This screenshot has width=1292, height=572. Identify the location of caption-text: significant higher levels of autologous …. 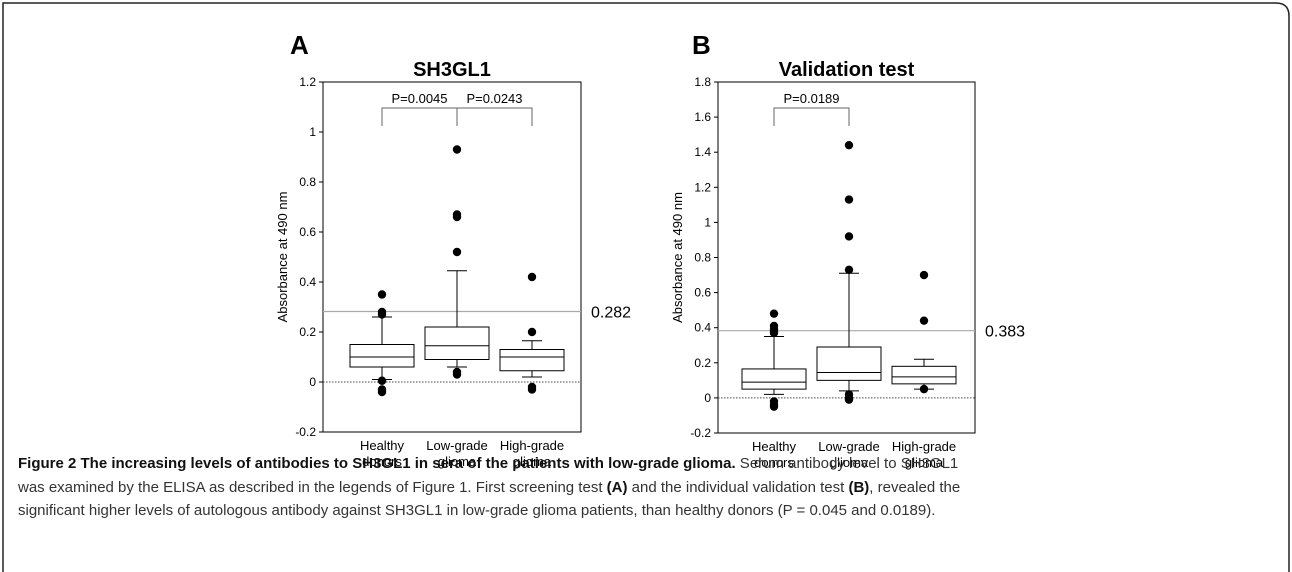
(477, 510).